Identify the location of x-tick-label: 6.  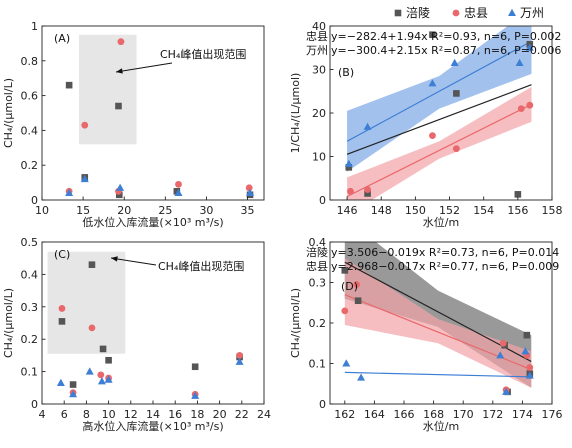
(64, 414).